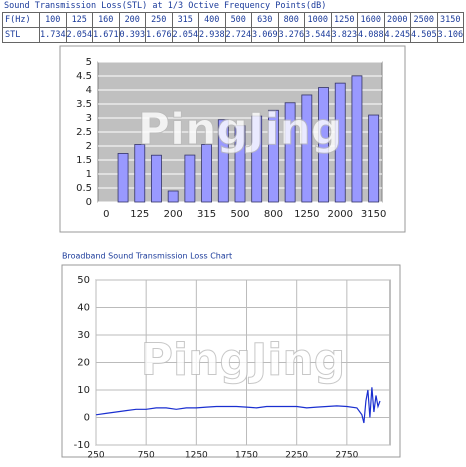 This screenshot has width=466, height=467. What do you see at coordinates (84, 132) in the screenshot?
I see `y-tick-label: 2.5` at bounding box center [84, 132].